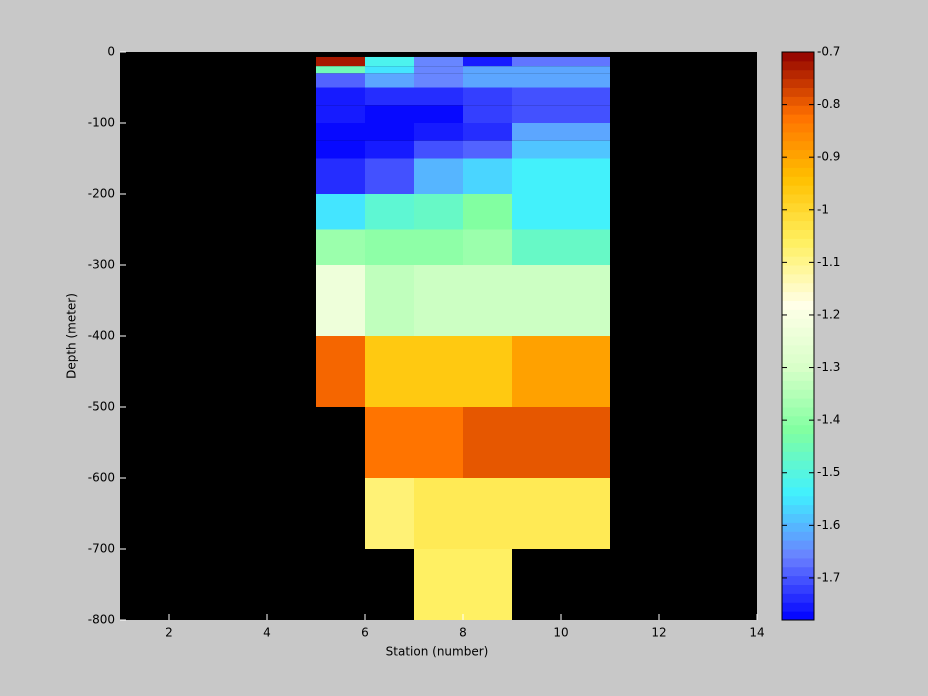  I want to click on colorbar-tick-label: -1.2, so click(828, 314).